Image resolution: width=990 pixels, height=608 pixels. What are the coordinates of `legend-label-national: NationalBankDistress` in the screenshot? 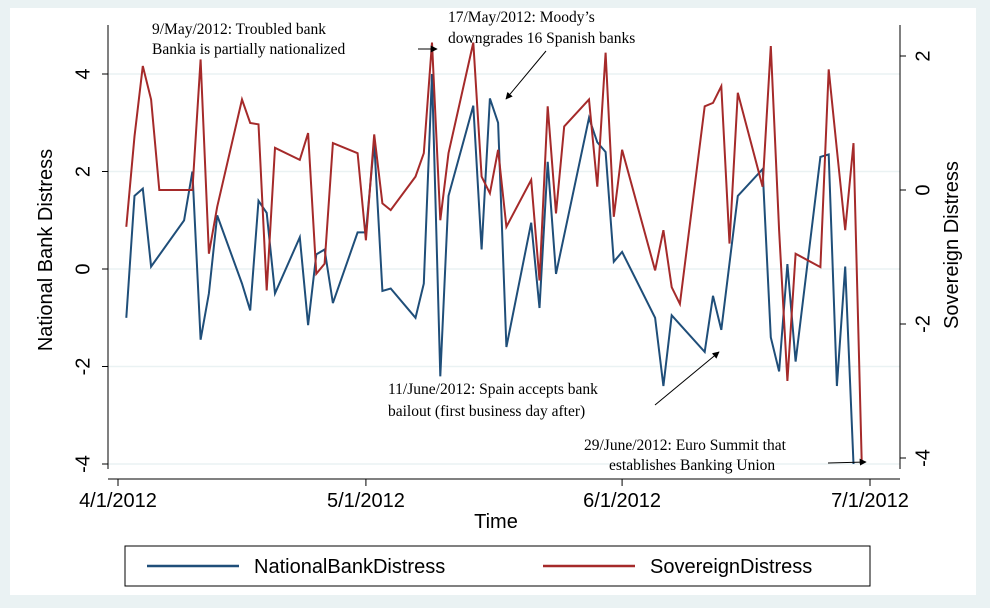 It's located at (349, 567).